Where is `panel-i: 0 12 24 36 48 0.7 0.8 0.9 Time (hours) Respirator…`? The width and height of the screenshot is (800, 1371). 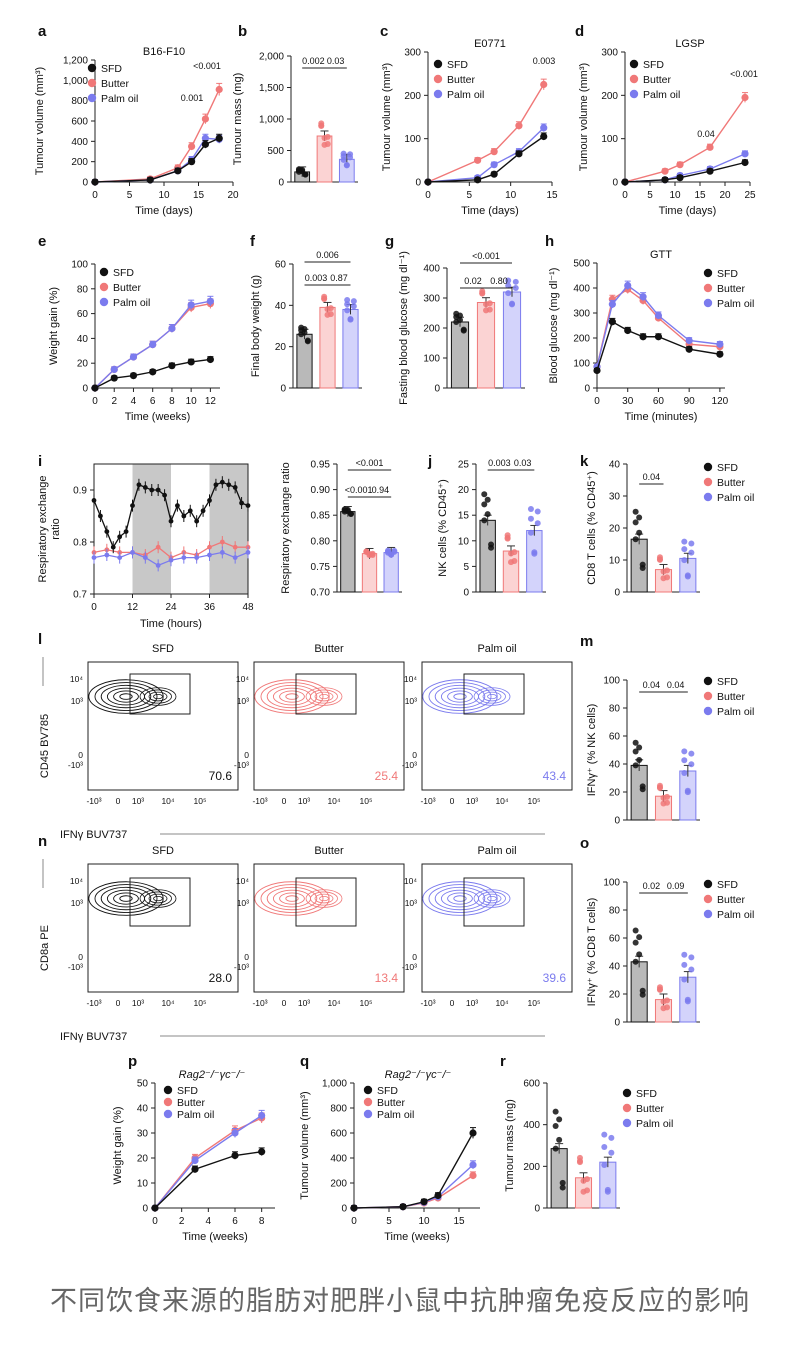 panel-i: 0 12 24 36 48 0.7 0.8 0.9 Time (hours) Respirator… is located at coordinates (145, 546).